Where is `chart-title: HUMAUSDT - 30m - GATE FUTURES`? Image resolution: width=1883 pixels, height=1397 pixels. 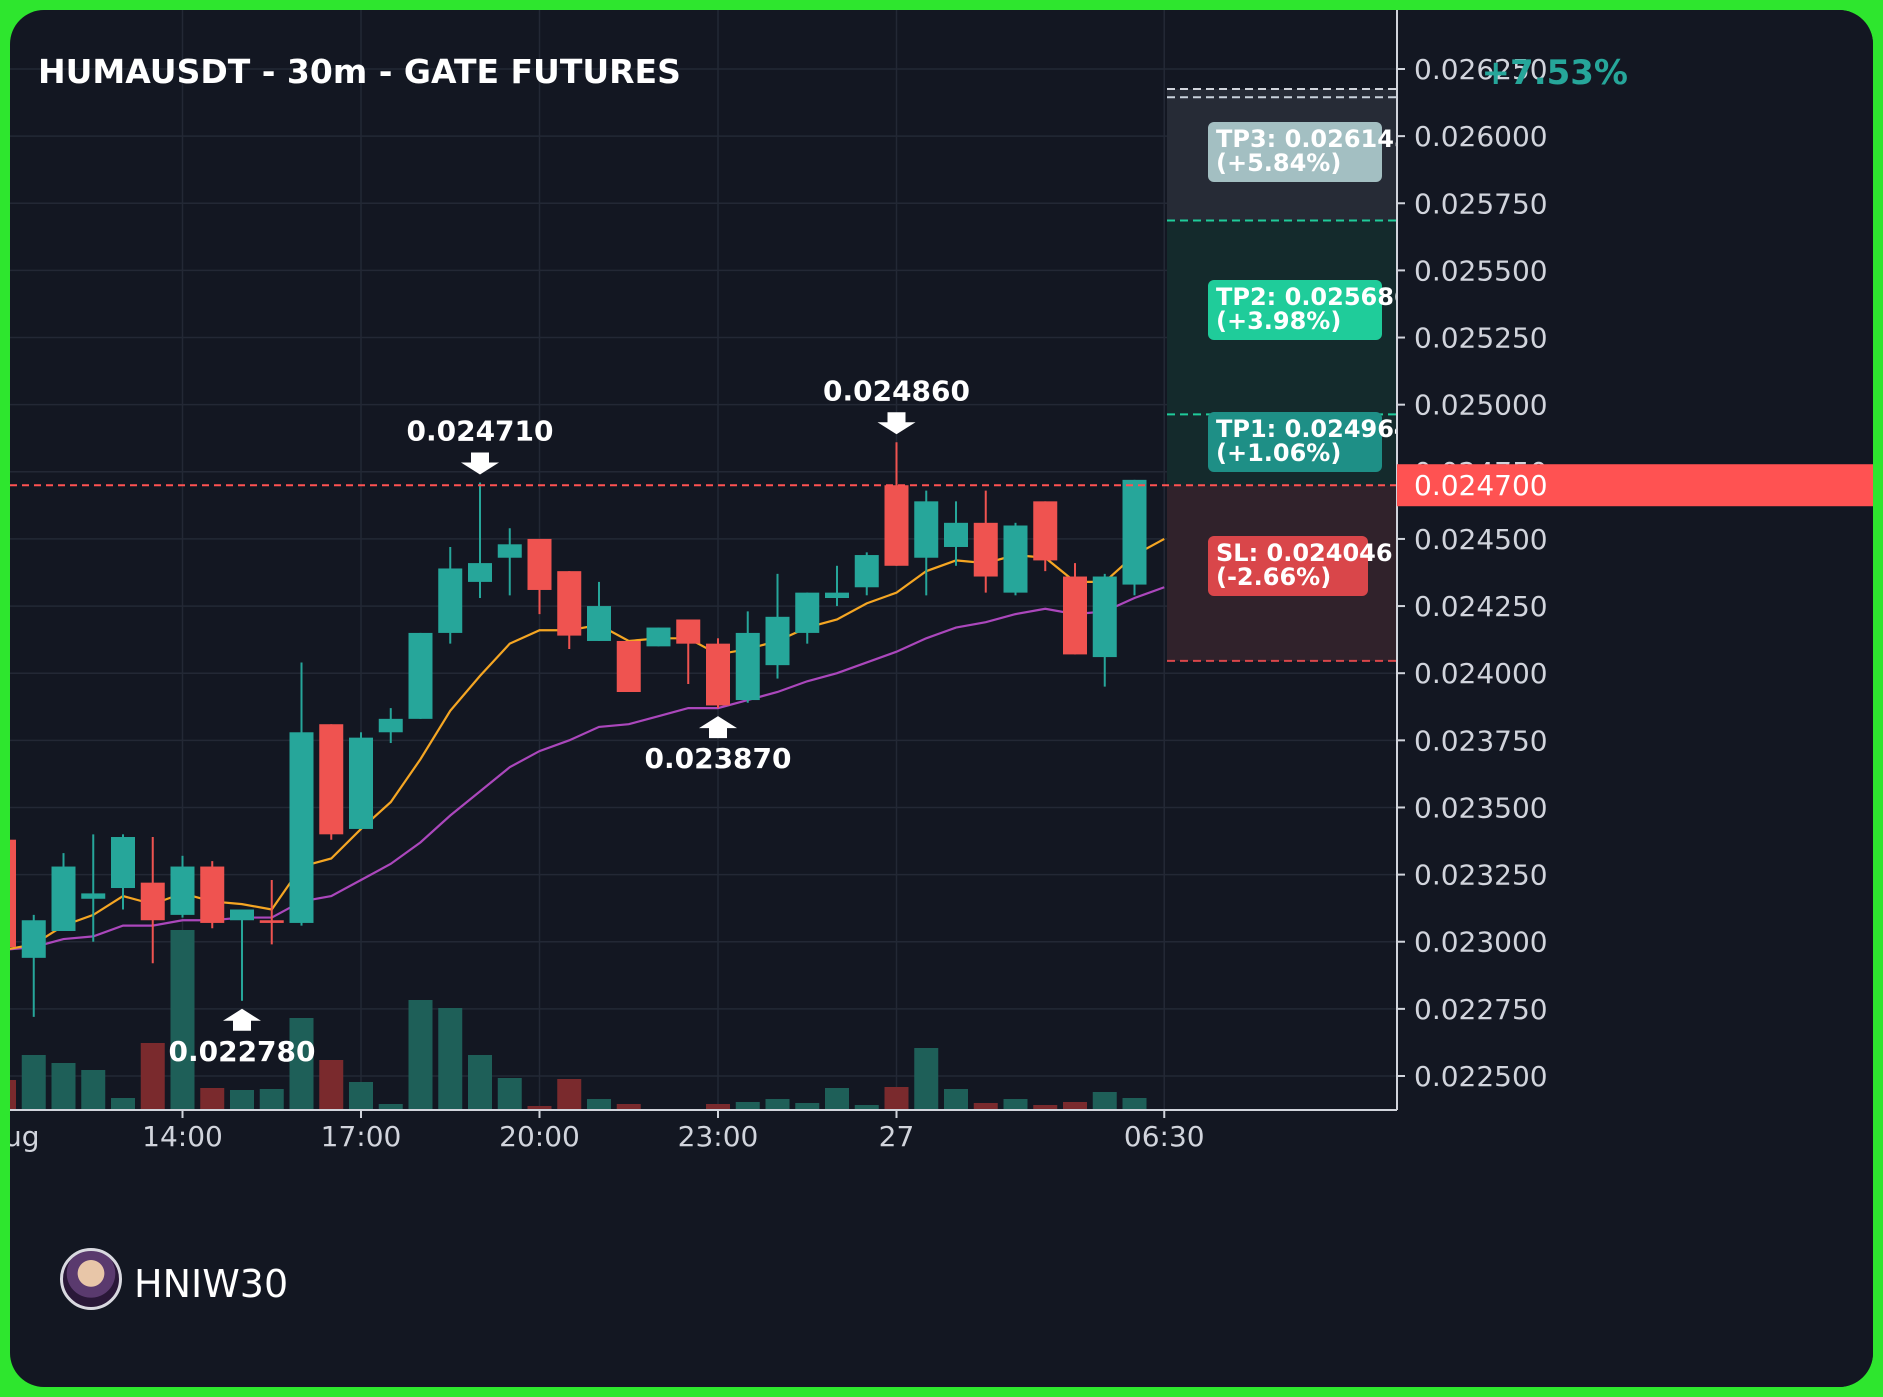 chart-title: HUMAUSDT - 30m - GATE FUTURES is located at coordinates (359, 71).